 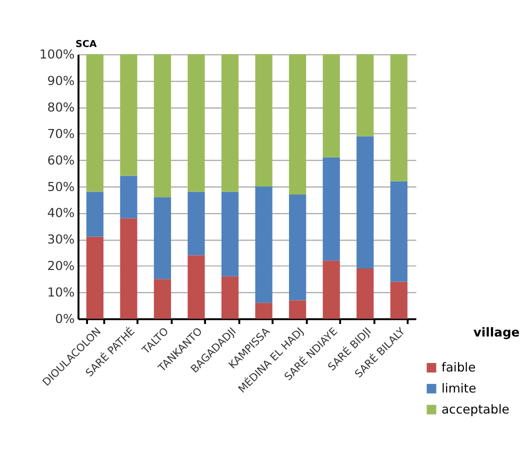 I want to click on y-tick-label: 40%, so click(x=61, y=213).